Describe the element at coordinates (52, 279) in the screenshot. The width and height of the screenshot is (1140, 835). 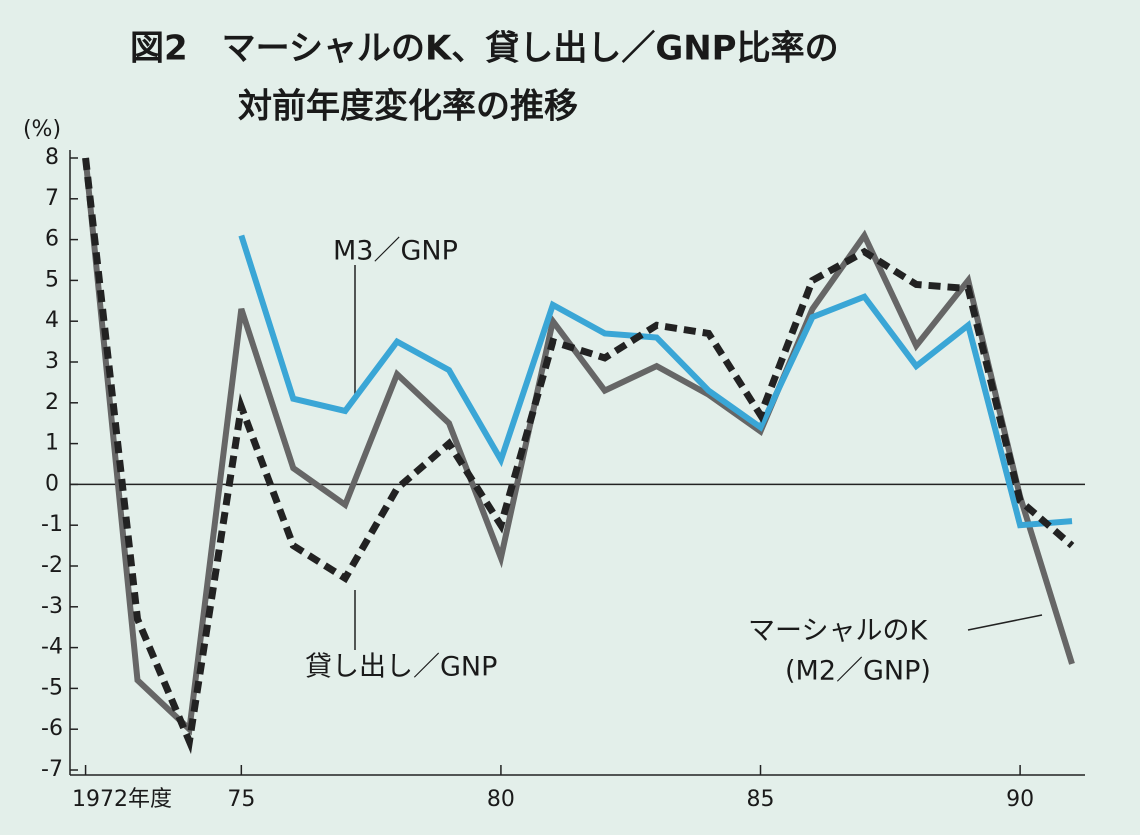
I see `y-tick-label: 5` at that location.